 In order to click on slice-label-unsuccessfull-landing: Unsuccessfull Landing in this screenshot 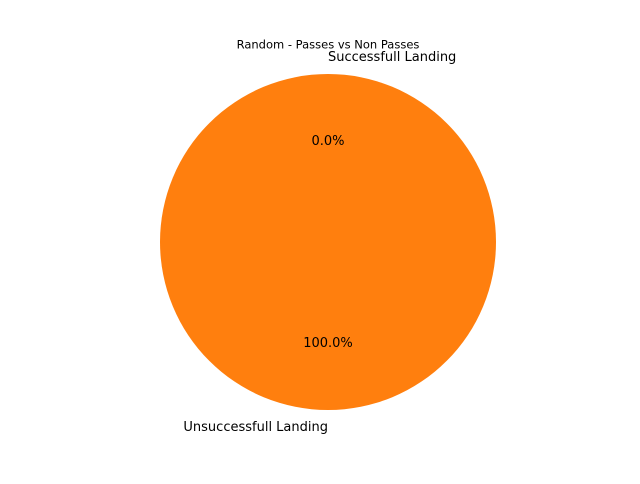, I will do `click(255, 427)`.